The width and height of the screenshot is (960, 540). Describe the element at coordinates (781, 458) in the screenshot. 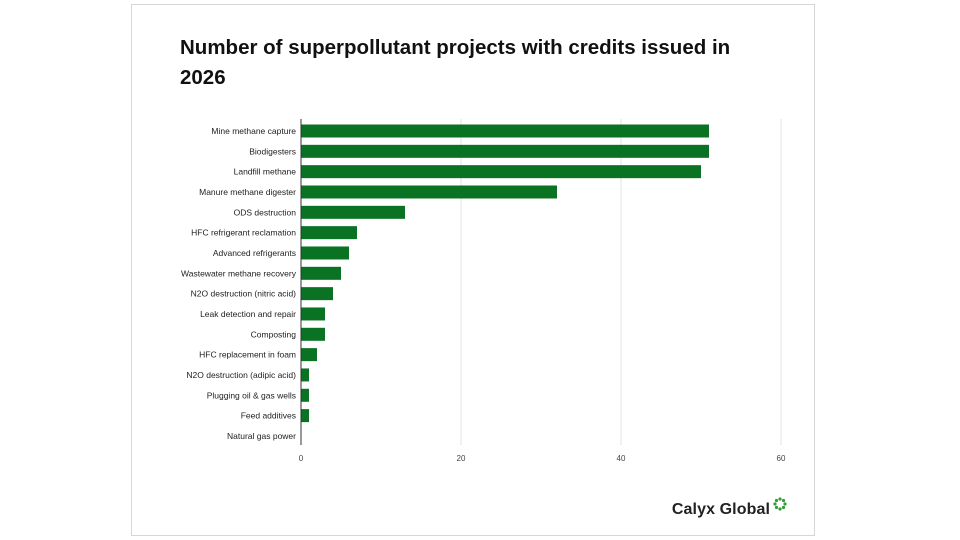

I see `x-tick-label: 60` at that location.